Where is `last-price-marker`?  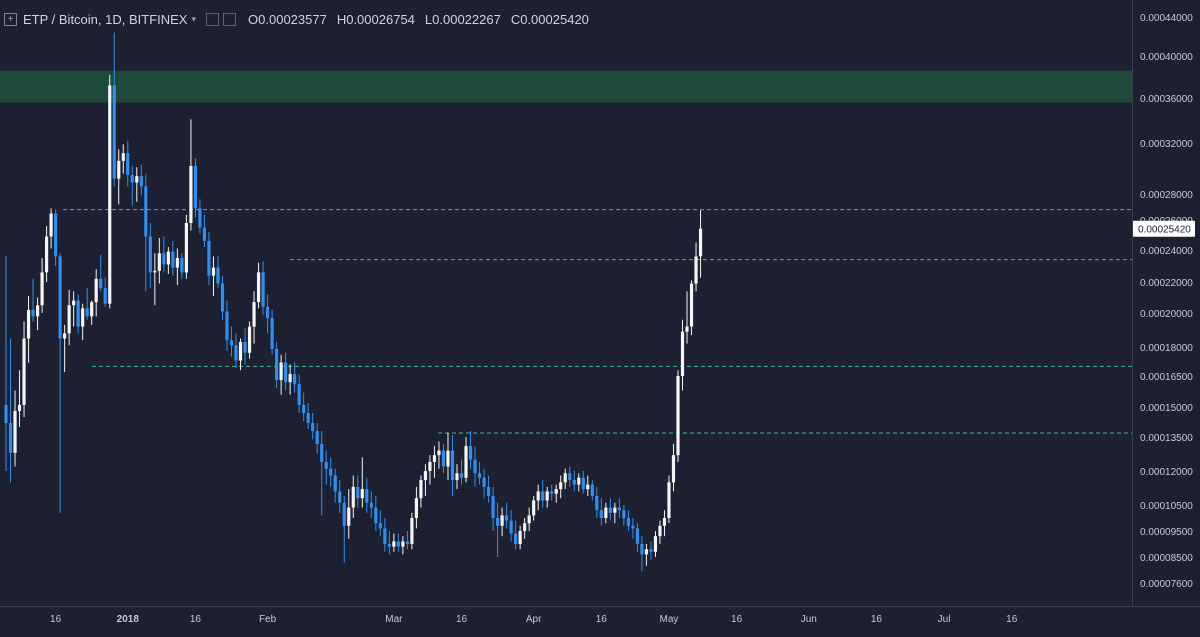 last-price-marker is located at coordinates (1164, 228).